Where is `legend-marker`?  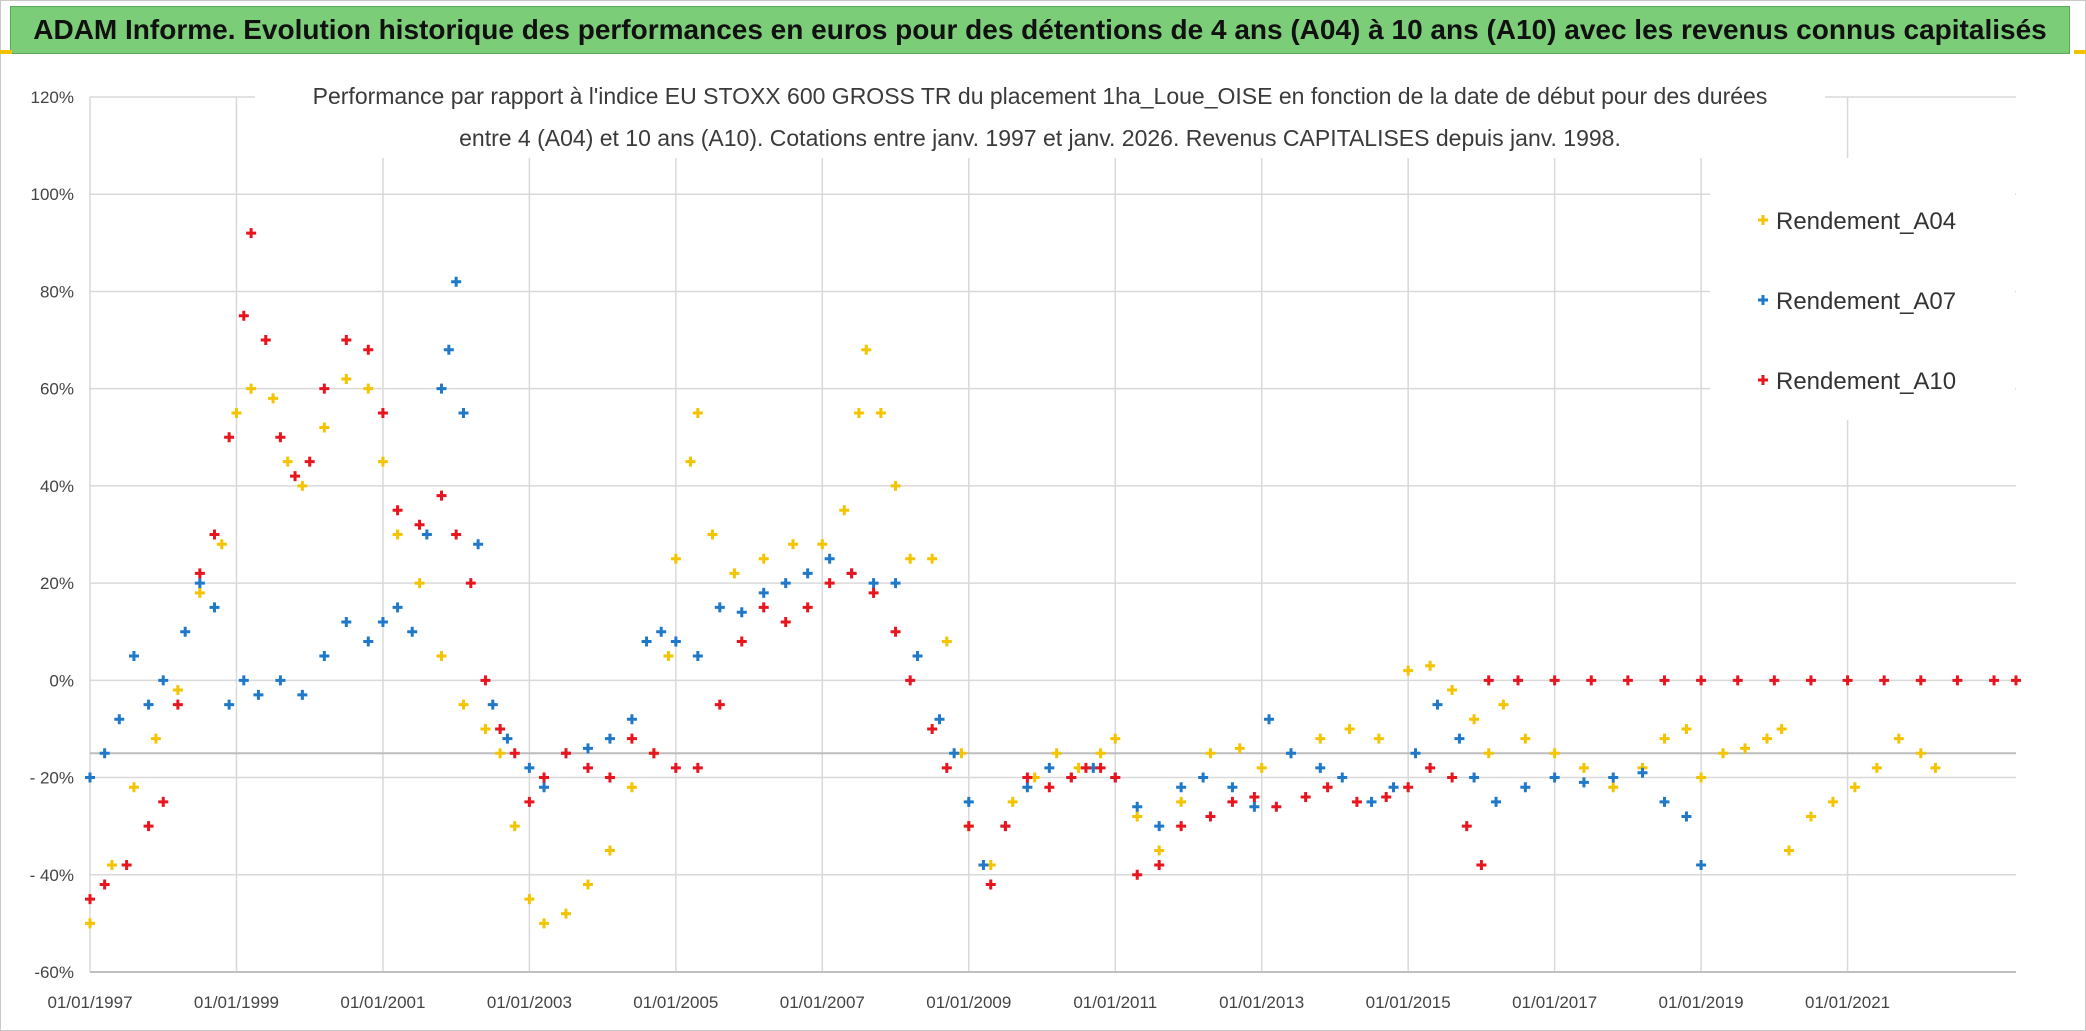 legend-marker is located at coordinates (1763, 380).